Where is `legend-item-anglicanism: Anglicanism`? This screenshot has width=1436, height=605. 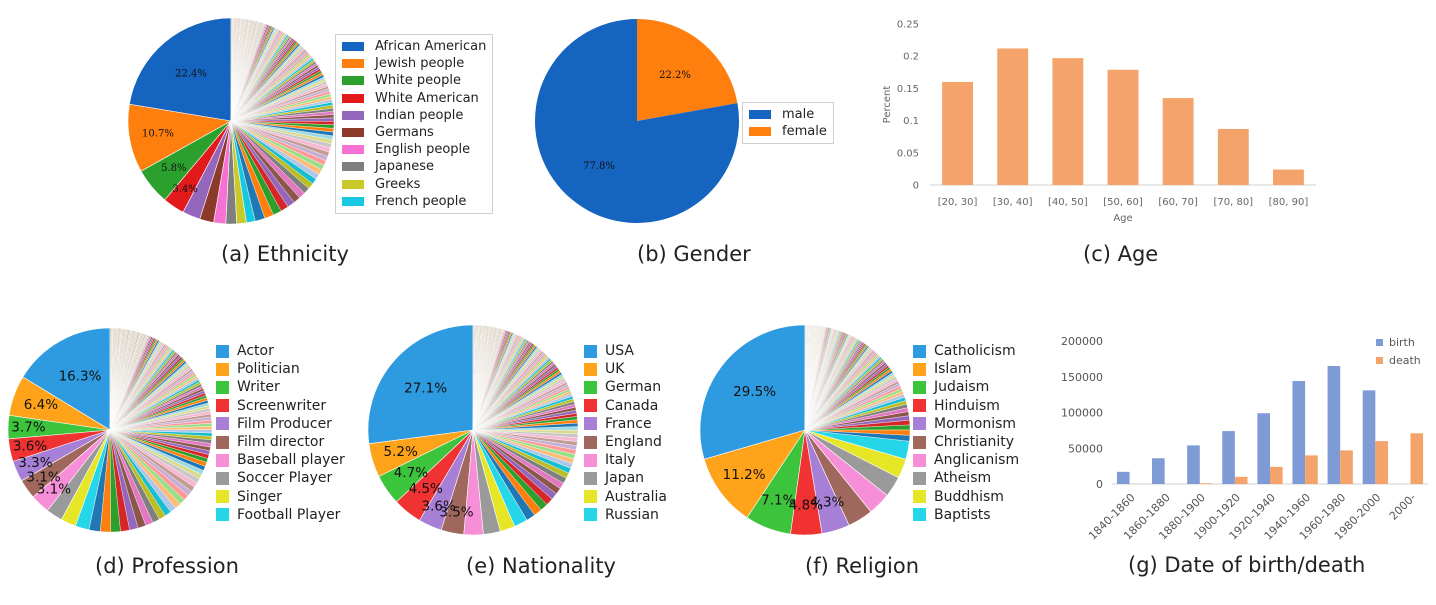
legend-item-anglicanism: Anglicanism is located at coordinates (966, 460).